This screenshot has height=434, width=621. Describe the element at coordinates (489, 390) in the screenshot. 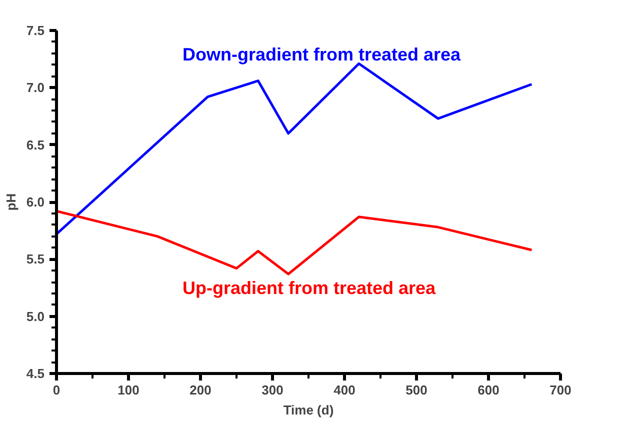

I see `x-tick-label: 600` at that location.